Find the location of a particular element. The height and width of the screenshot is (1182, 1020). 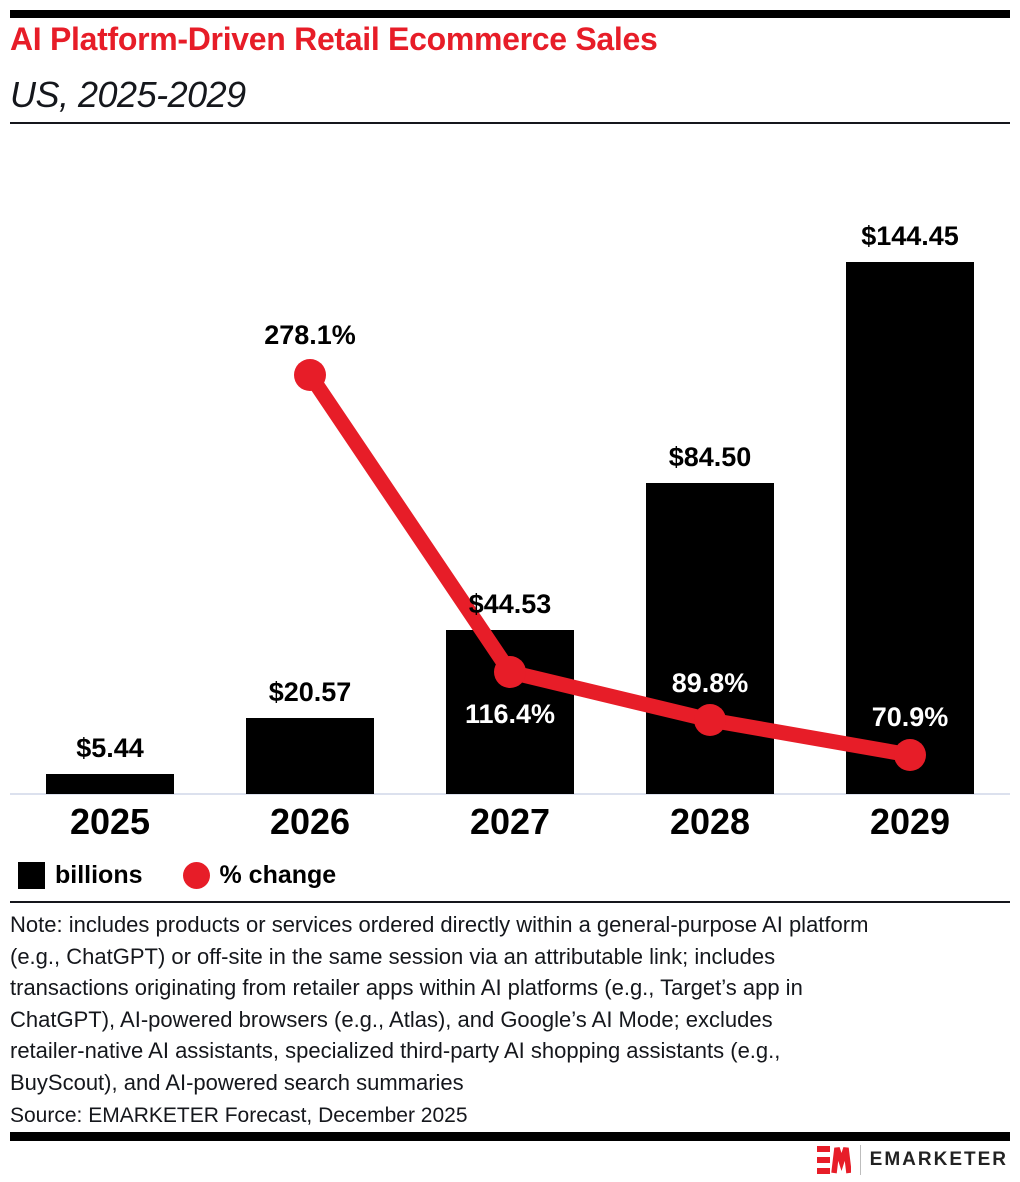

bar-value-label: $44.53 is located at coordinates (510, 604).